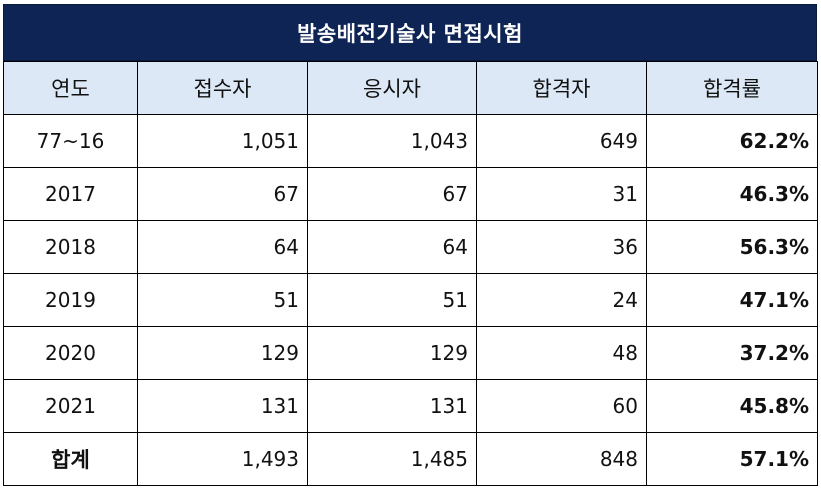  I want to click on cell-applicants: 64, so click(222, 247).